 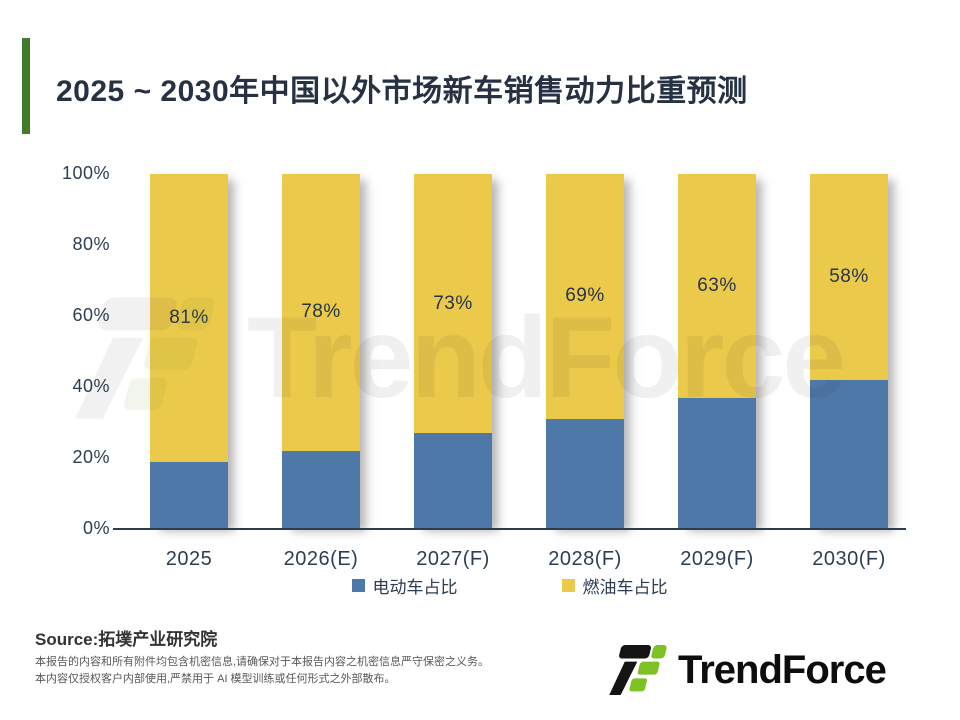 What do you see at coordinates (91, 315) in the screenshot?
I see `y-axis-tick-label: 60%` at bounding box center [91, 315].